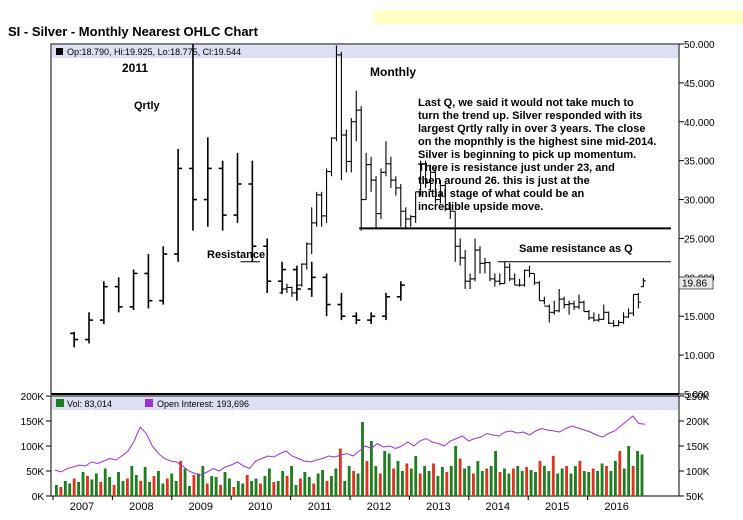  Describe the element at coordinates (699, 123) in the screenshot. I see `price-tick-label: 40.000` at that location.